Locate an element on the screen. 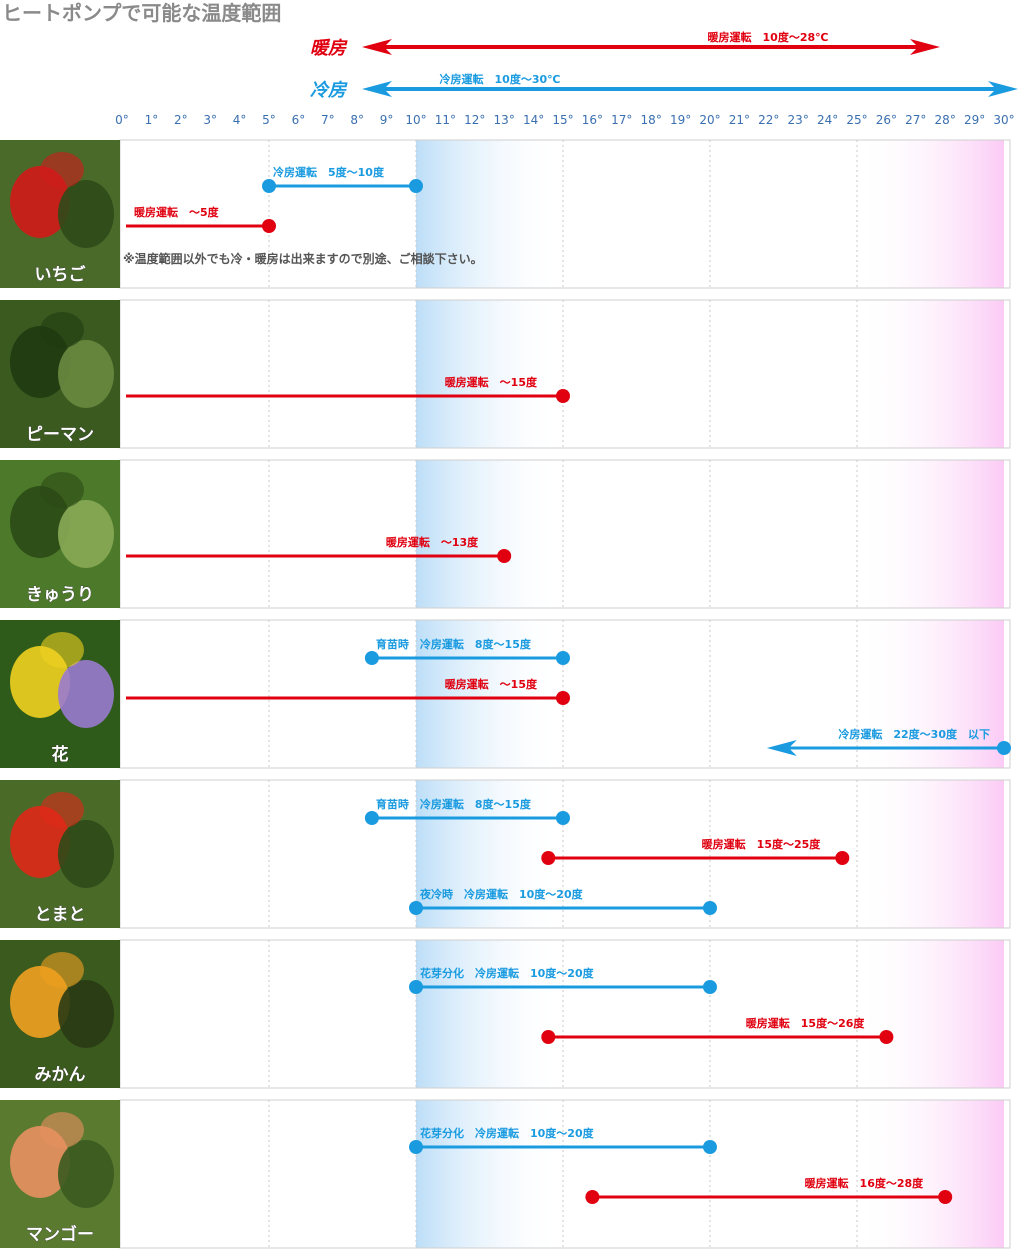 The height and width of the screenshot is (1249, 1023). x-tick-label: 6° is located at coordinates (299, 120).